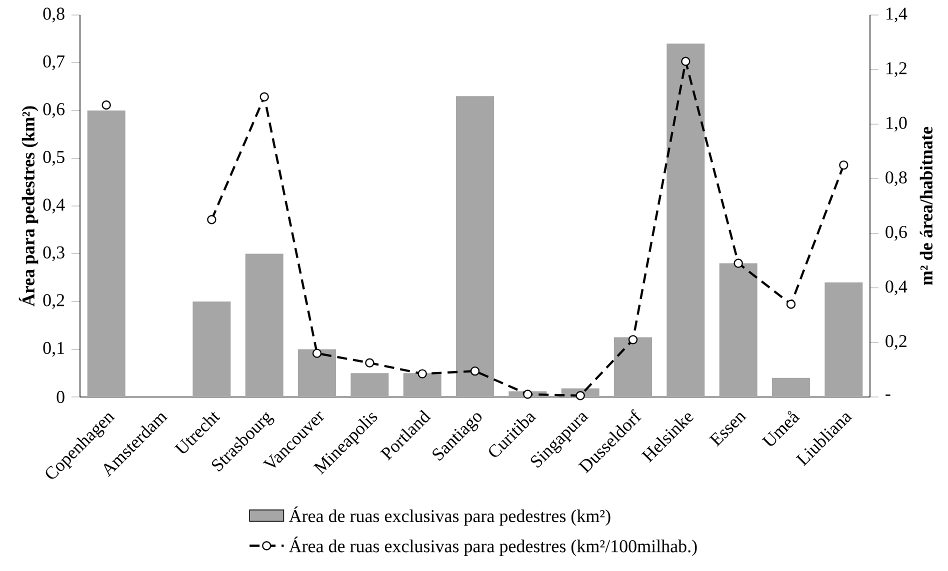 This screenshot has width=948, height=571. What do you see at coordinates (896, 342) in the screenshot?
I see `y2-tick-label: 0,2` at bounding box center [896, 342].